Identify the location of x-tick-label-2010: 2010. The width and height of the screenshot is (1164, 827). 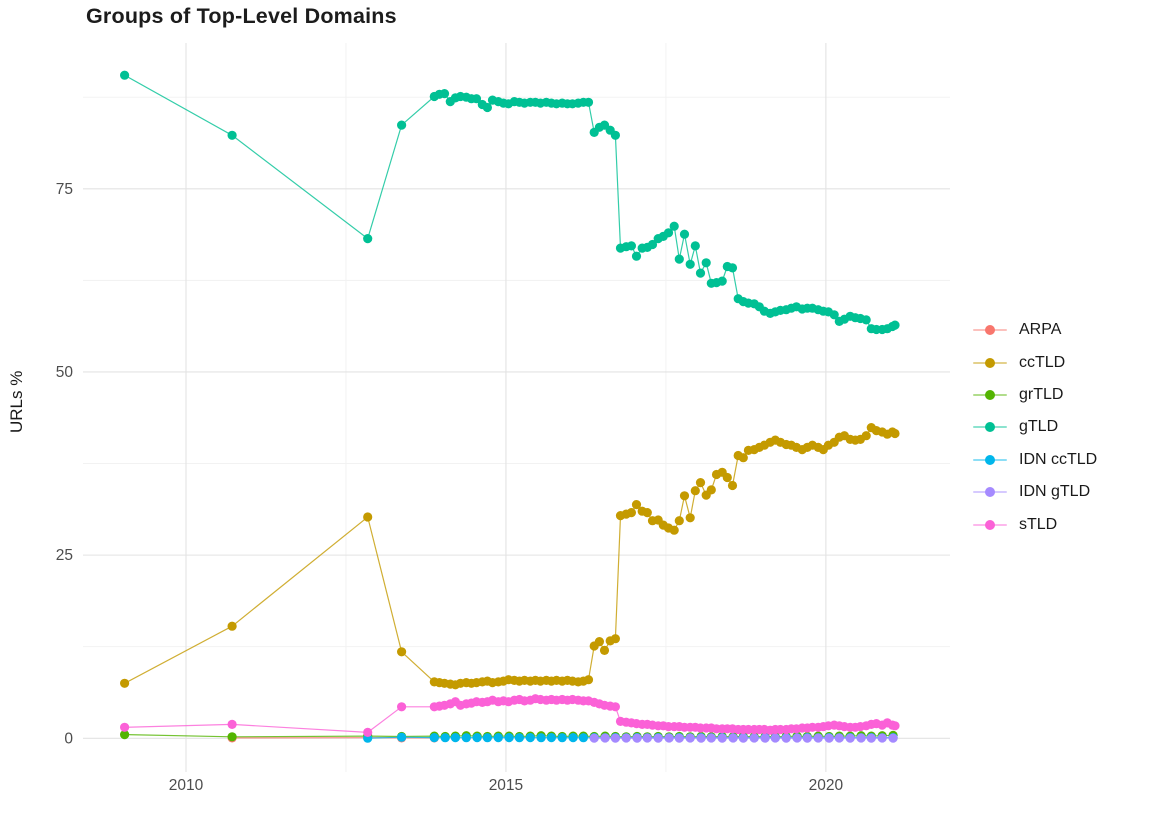
(186, 785).